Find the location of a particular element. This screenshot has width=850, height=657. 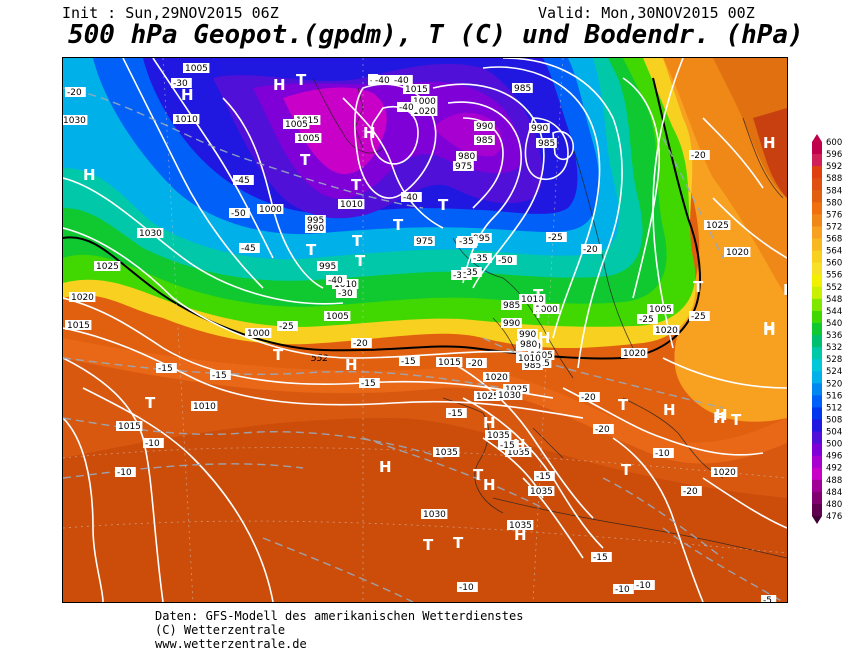

legend-level-label: 476 is located at coordinates (834, 517).